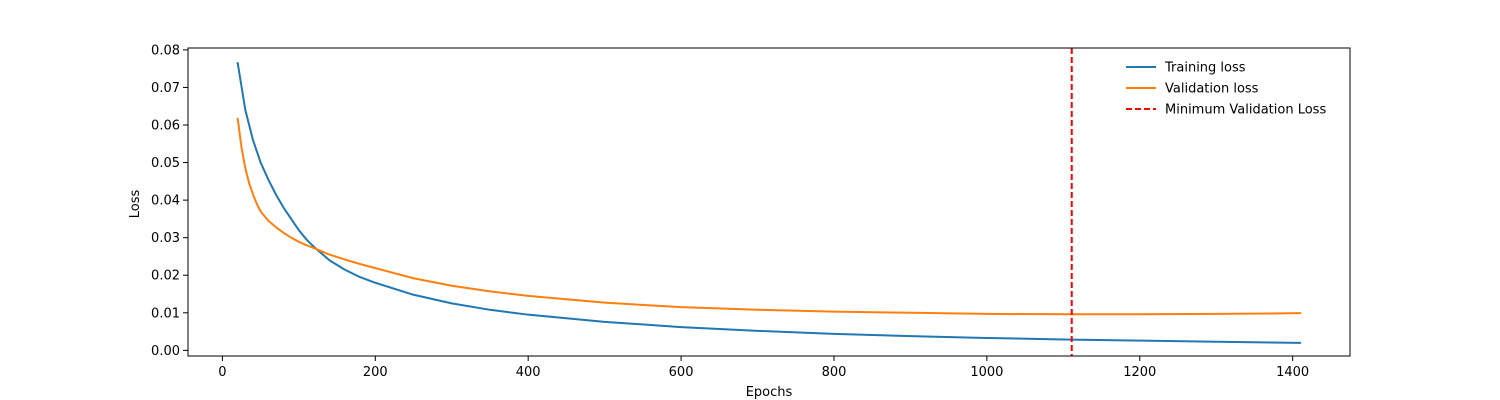 This screenshot has height=400, width=1500. I want to click on x-tick-label: 1400, so click(1292, 372).